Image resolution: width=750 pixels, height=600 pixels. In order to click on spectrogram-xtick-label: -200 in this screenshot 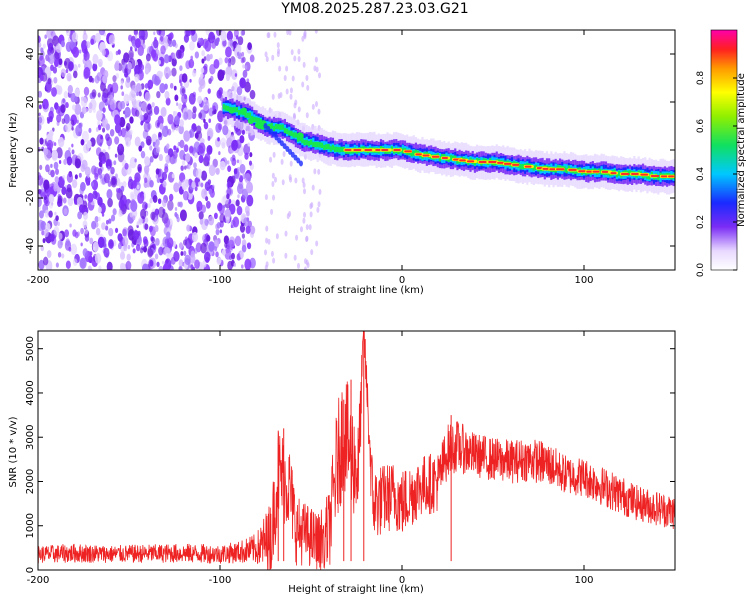, I will do `click(38, 280)`.